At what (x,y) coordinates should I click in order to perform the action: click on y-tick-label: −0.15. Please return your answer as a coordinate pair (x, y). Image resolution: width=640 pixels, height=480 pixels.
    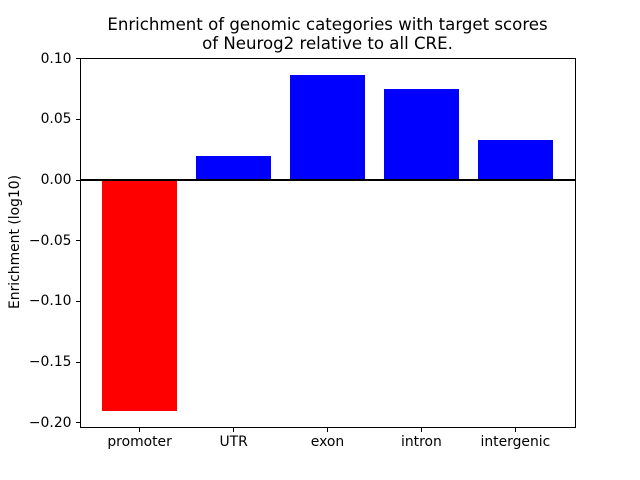
    Looking at the image, I should click on (50, 362).